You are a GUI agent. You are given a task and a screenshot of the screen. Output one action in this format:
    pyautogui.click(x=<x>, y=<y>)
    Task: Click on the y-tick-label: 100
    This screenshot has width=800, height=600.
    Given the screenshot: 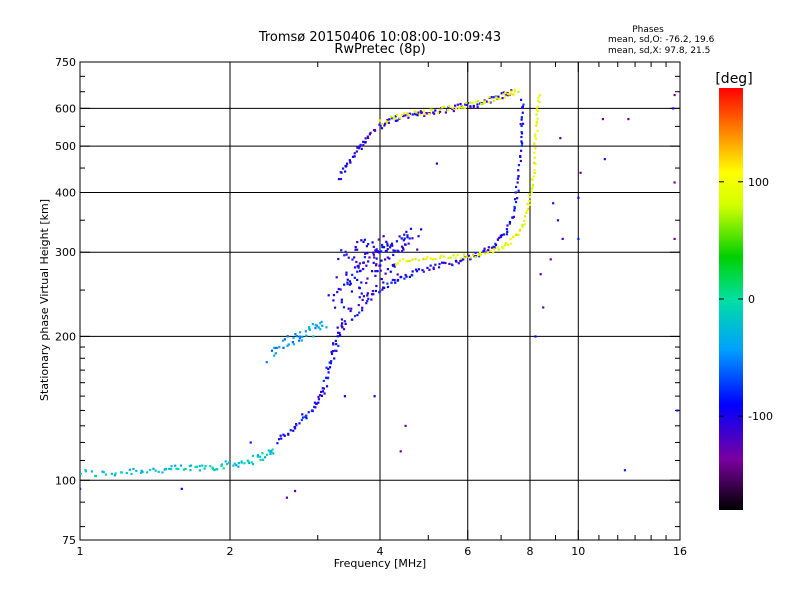 What is the action you would take?
    pyautogui.click(x=65, y=480)
    